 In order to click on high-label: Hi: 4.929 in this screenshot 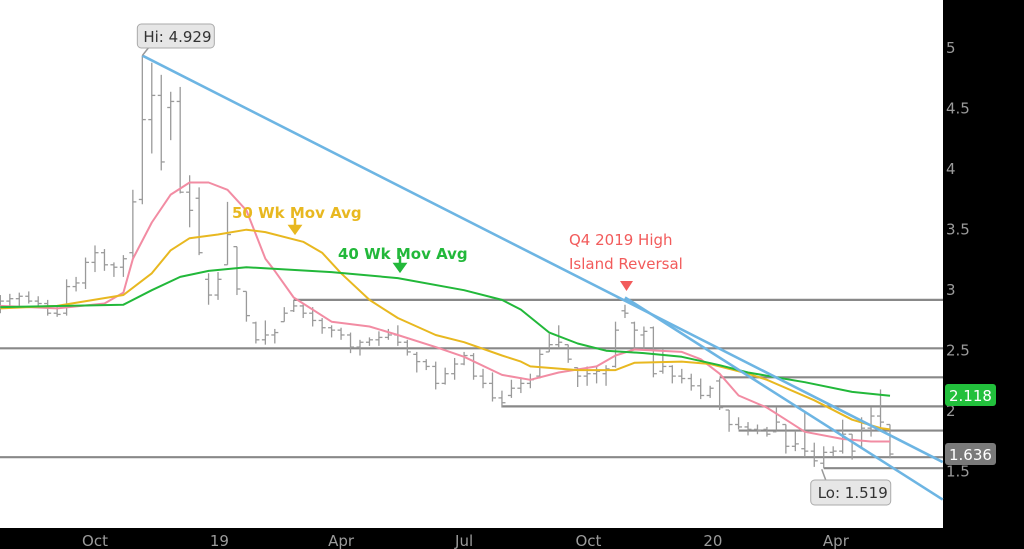, I will do `click(177, 37)`.